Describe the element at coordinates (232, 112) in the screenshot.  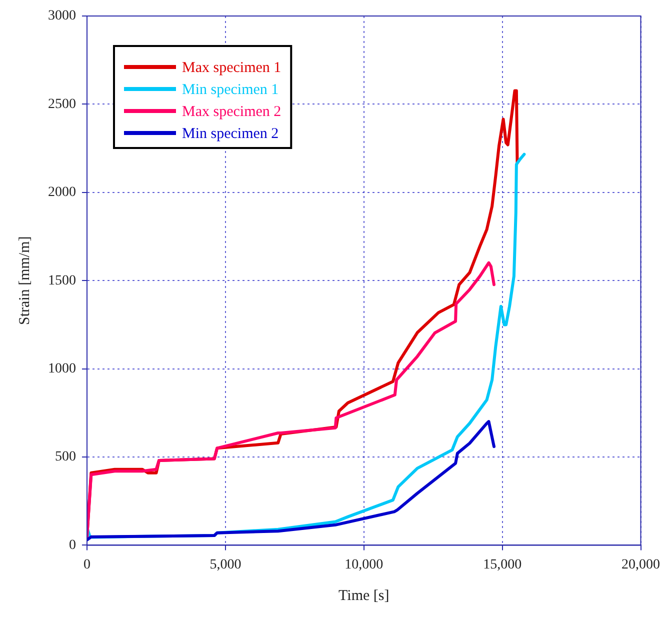
I see `legend-label: Max specimen 2` at that location.